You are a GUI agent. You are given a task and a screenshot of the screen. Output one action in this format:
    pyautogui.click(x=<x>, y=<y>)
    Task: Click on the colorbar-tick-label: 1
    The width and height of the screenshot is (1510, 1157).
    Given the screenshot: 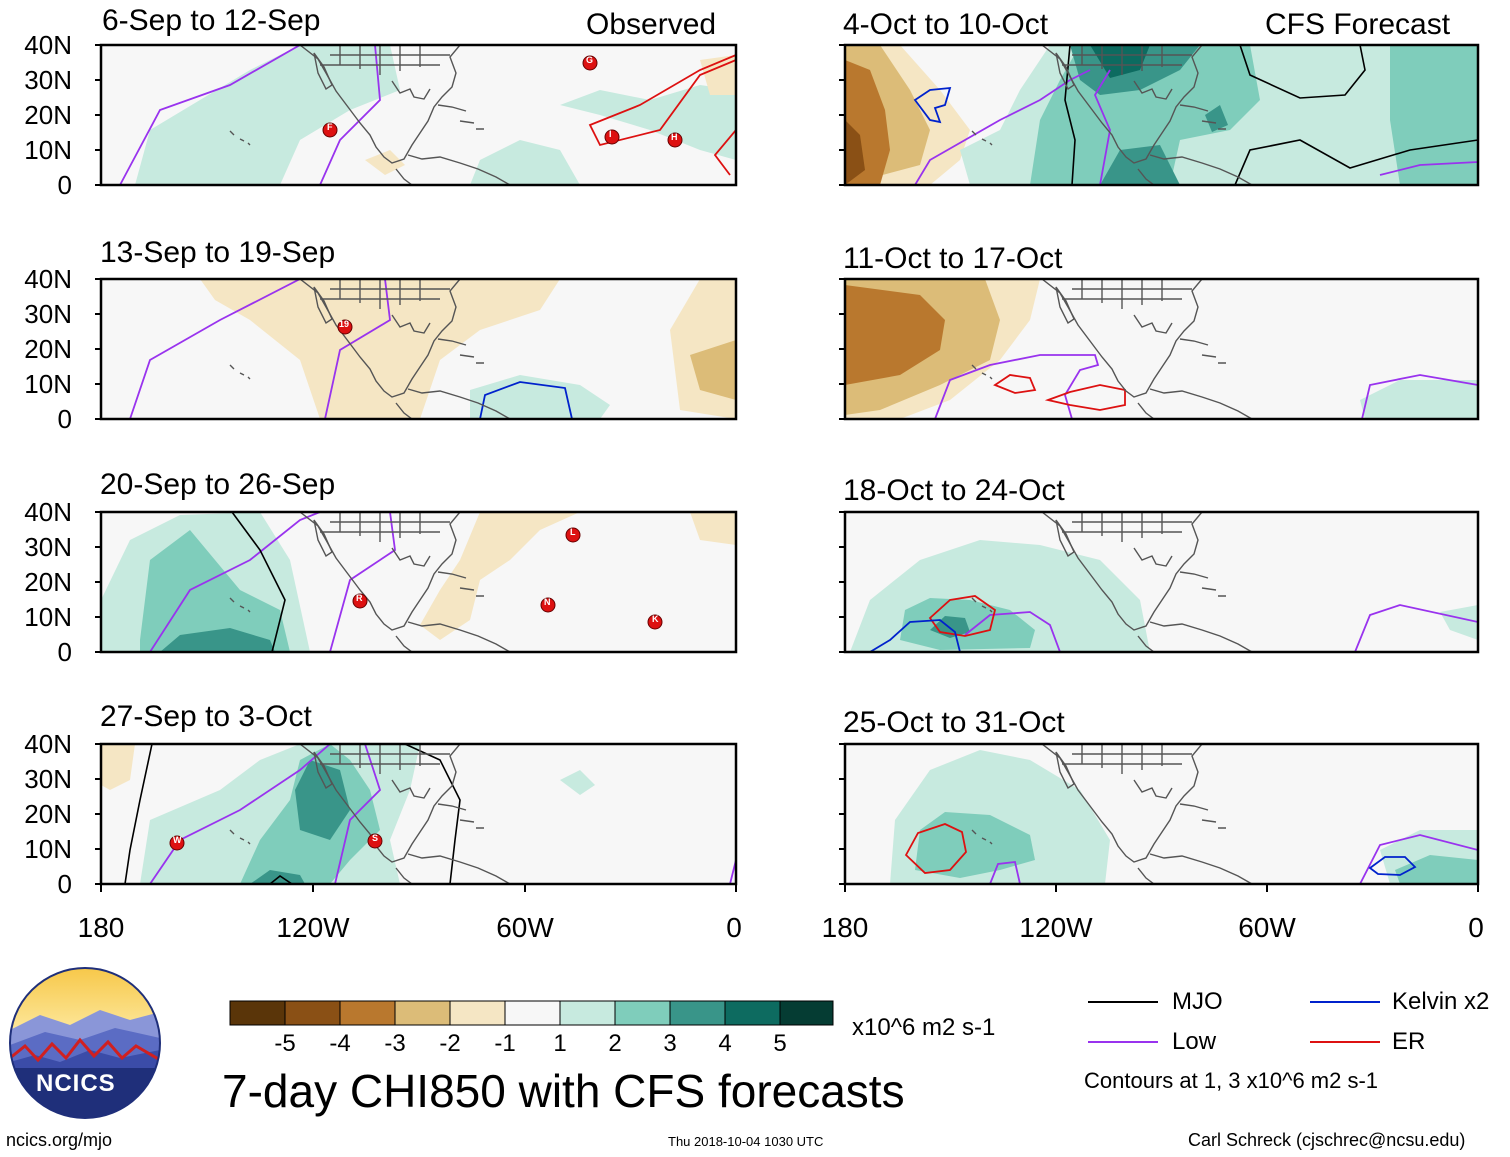 What is the action you would take?
    pyautogui.click(x=560, y=1043)
    